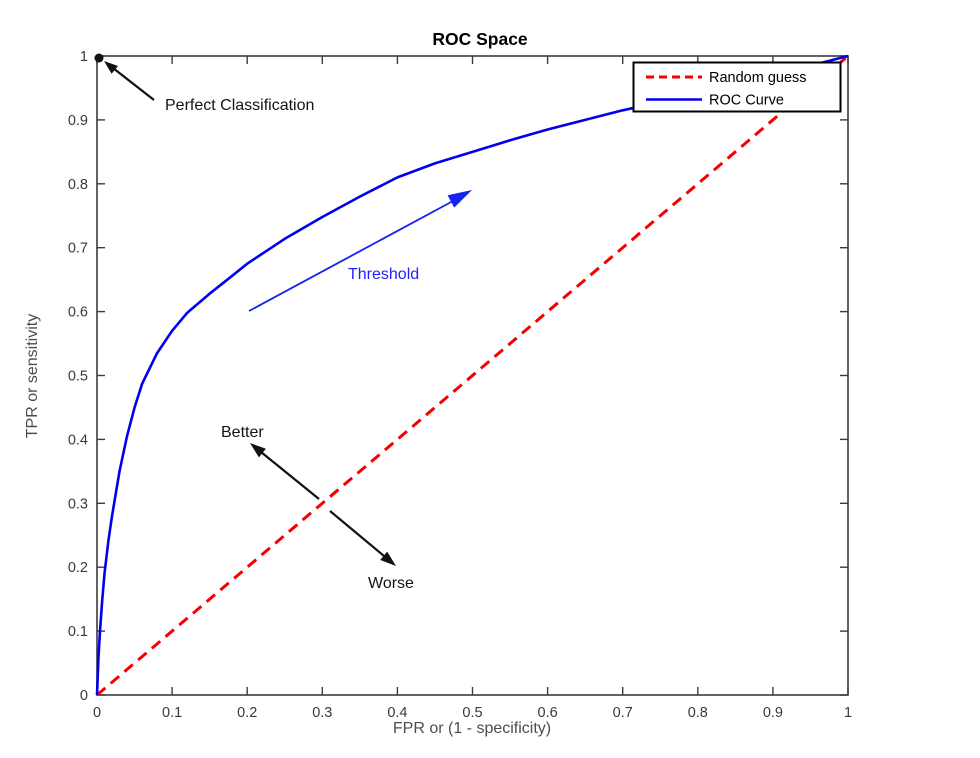 The width and height of the screenshot is (980, 758). I want to click on legend: Random guess ROC Curve, so click(737, 87).